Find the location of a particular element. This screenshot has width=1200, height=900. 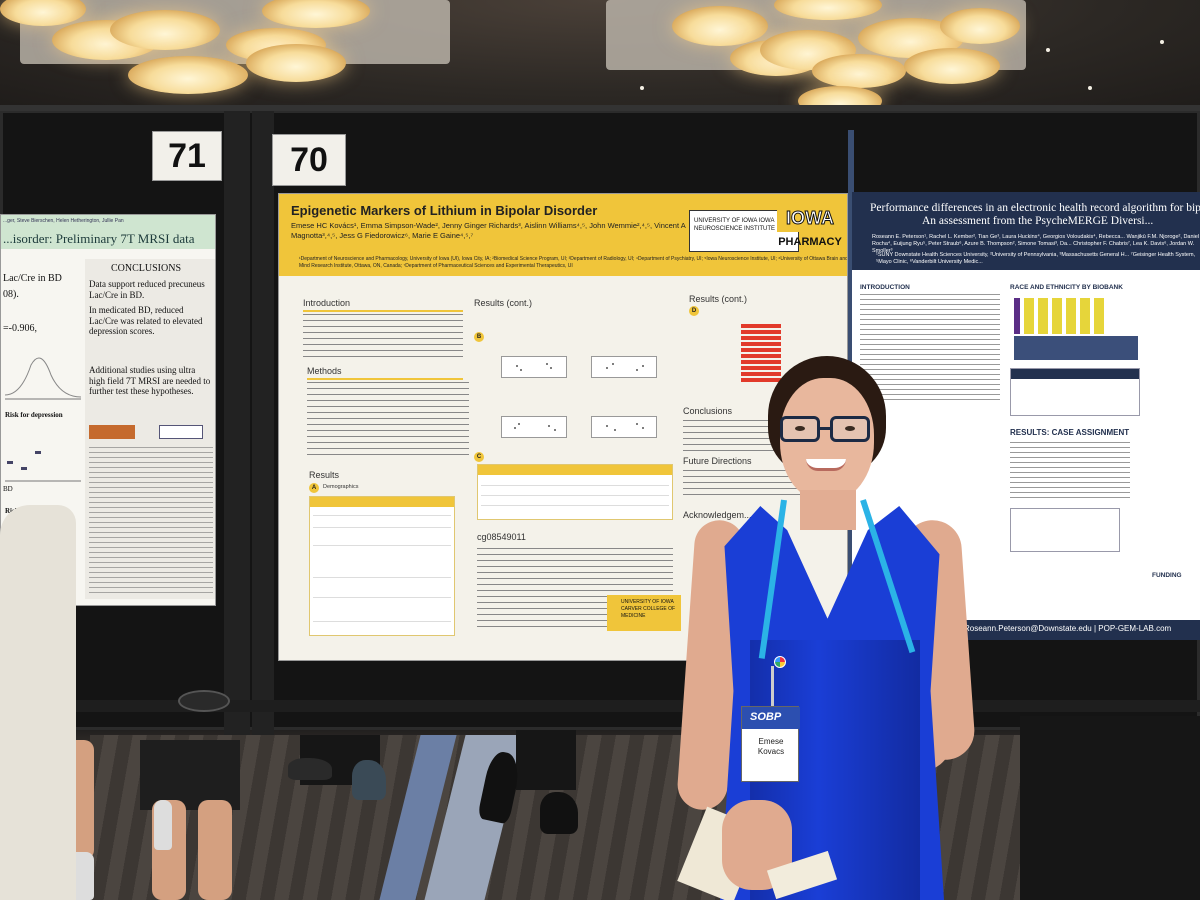

section-introduction: INTRODUCTION is located at coordinates (885, 287).